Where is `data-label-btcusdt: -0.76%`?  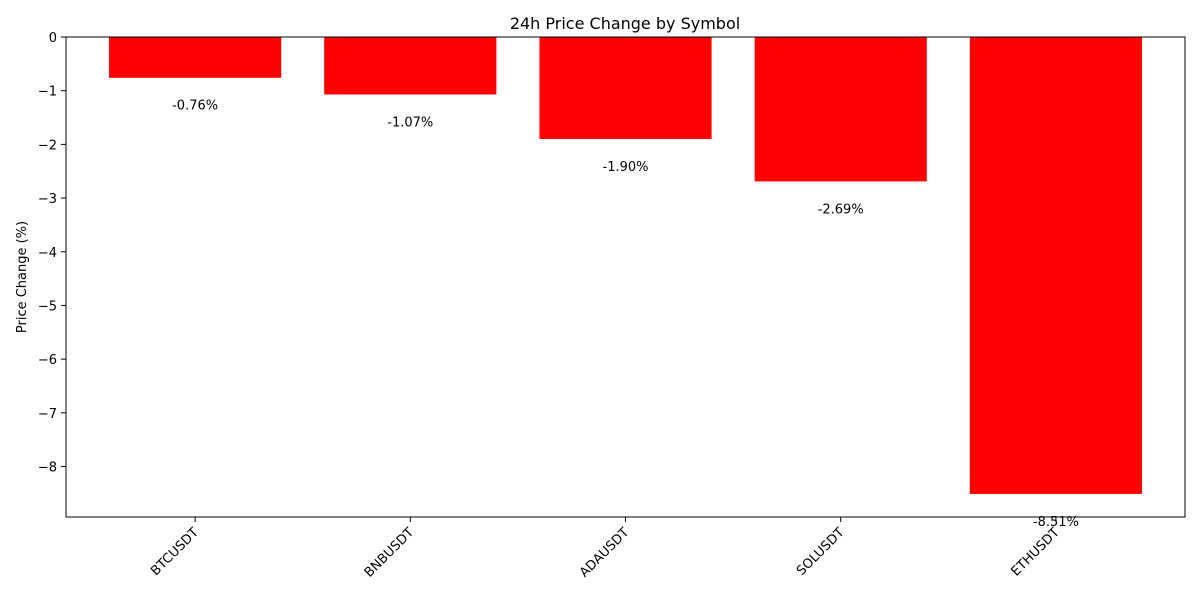
data-label-btcusdt: -0.76% is located at coordinates (195, 106).